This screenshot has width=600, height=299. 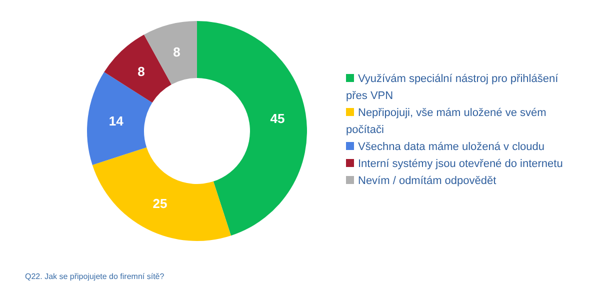 What do you see at coordinates (452, 87) in the screenshot?
I see `legend-label: Využívám speciální nástroj pro přihlášení přes VPN` at bounding box center [452, 87].